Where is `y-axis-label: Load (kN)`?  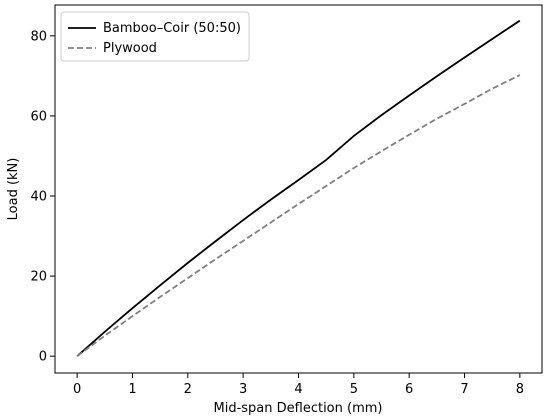 y-axis-label: Load (kN) is located at coordinates (13, 189).